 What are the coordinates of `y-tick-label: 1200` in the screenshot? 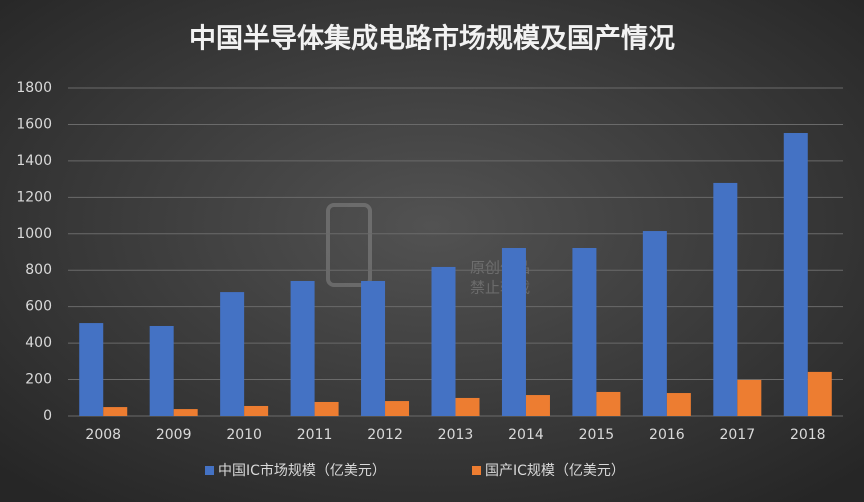 It's located at (34, 197).